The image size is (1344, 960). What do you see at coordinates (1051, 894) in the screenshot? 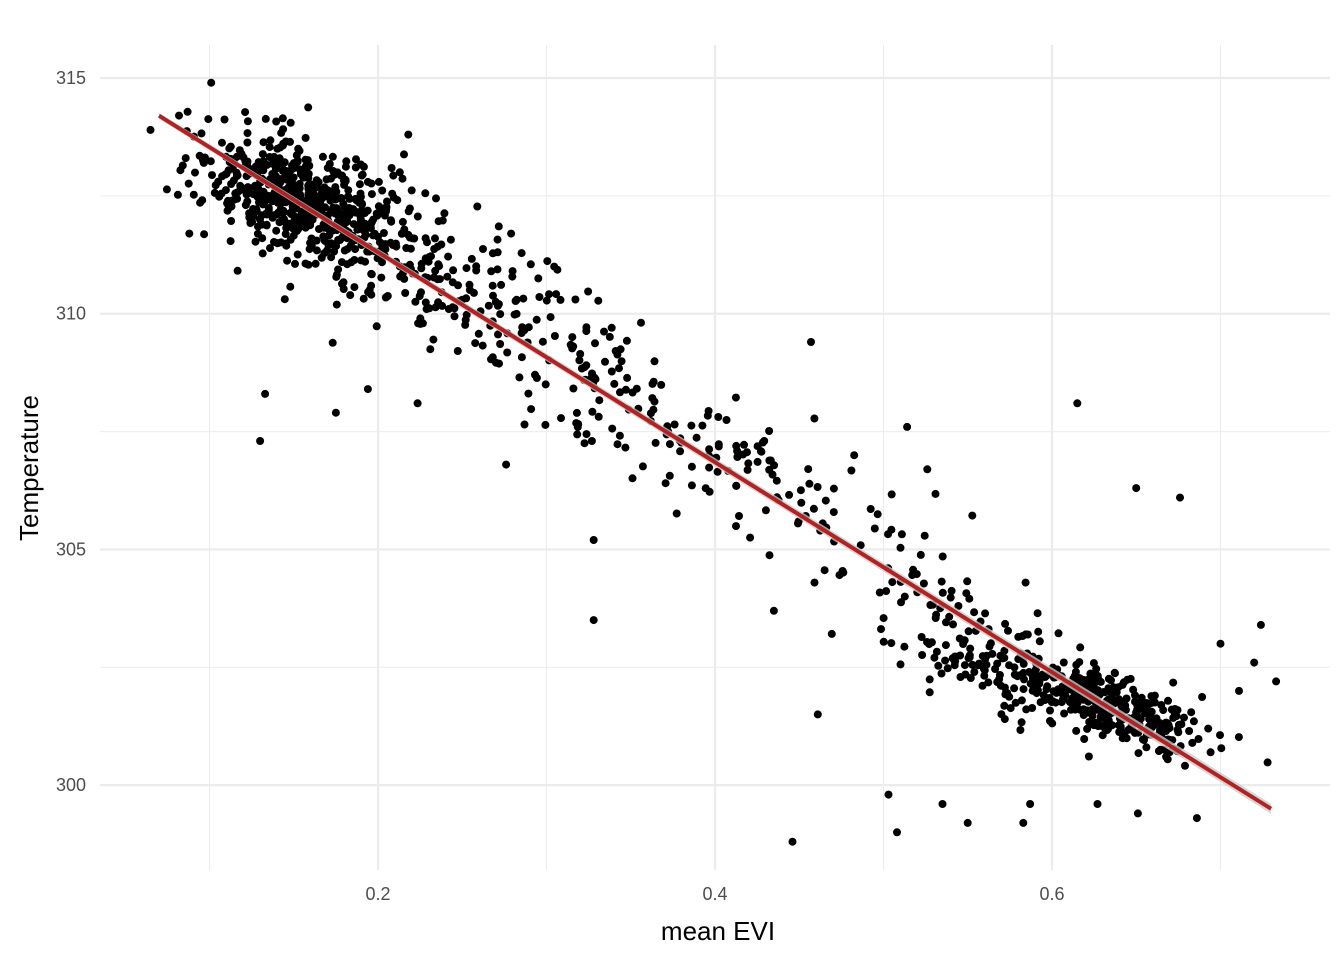
I see `x-tick-label: 0.6` at bounding box center [1051, 894].